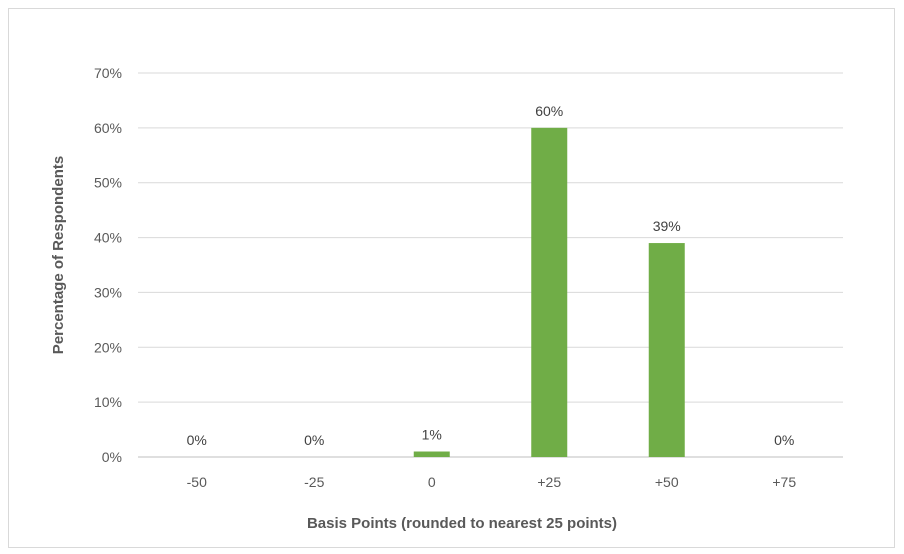  What do you see at coordinates (666, 350) in the screenshot?
I see `bar-+50` at bounding box center [666, 350].